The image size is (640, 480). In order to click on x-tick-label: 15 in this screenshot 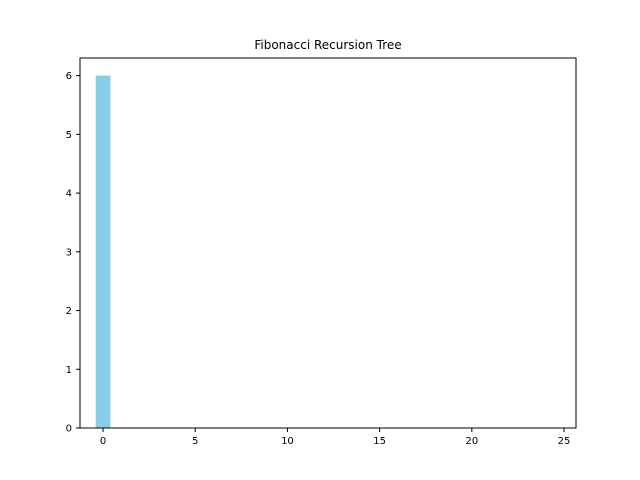, I will do `click(379, 441)`.